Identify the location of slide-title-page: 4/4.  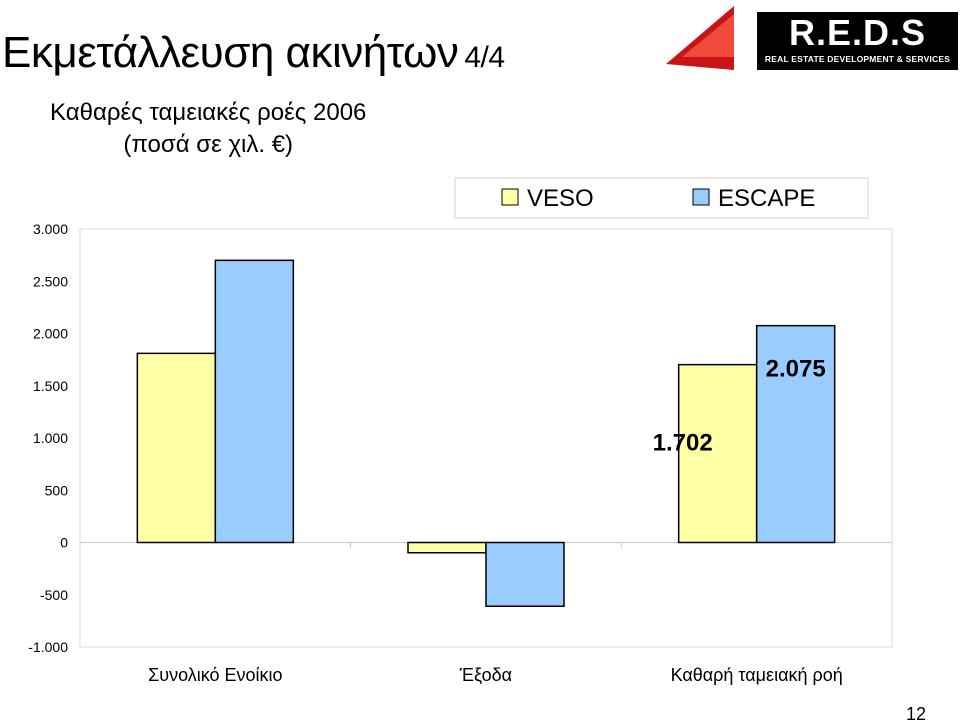
(484, 57).